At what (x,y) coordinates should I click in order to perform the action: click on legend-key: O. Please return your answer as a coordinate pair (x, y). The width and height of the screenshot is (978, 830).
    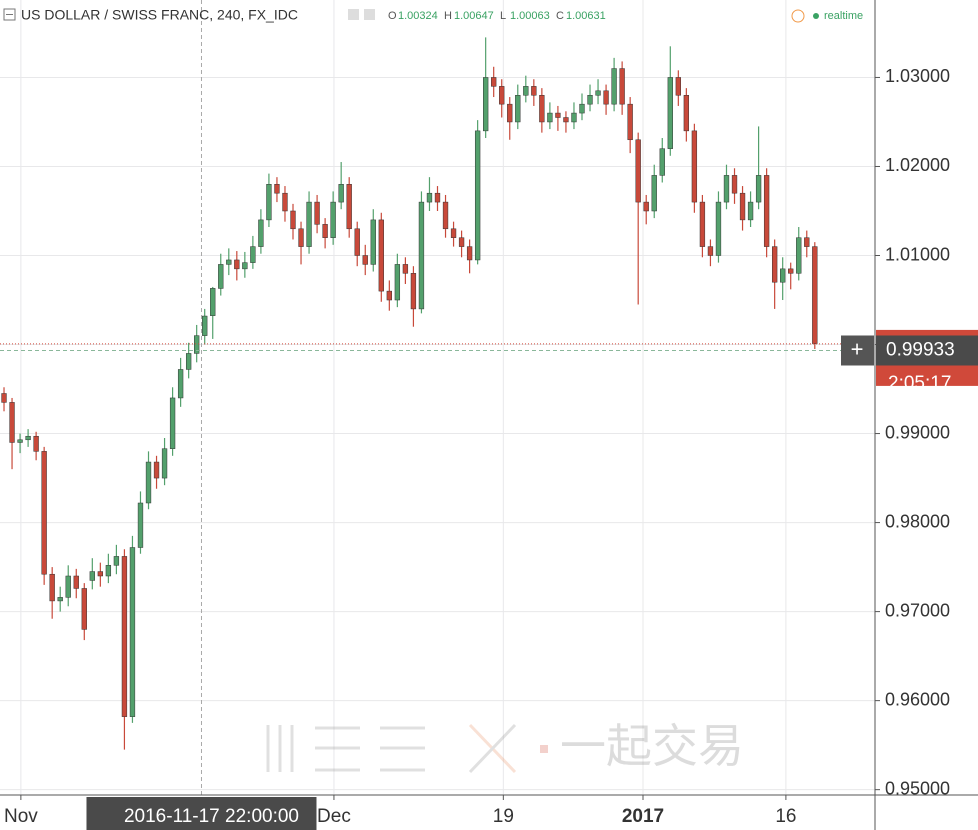
    Looking at the image, I should click on (392, 16).